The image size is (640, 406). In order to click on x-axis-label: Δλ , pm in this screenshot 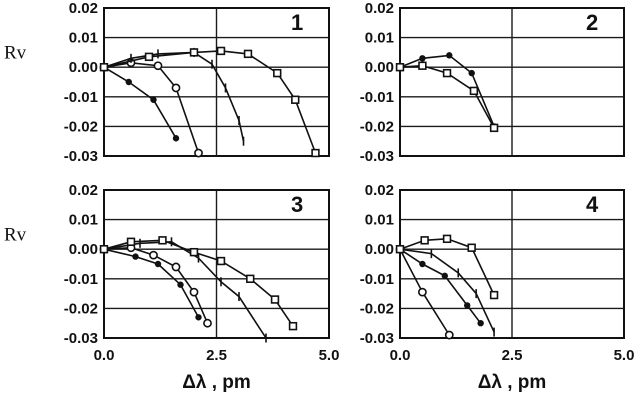, I will do `click(216, 382)`.